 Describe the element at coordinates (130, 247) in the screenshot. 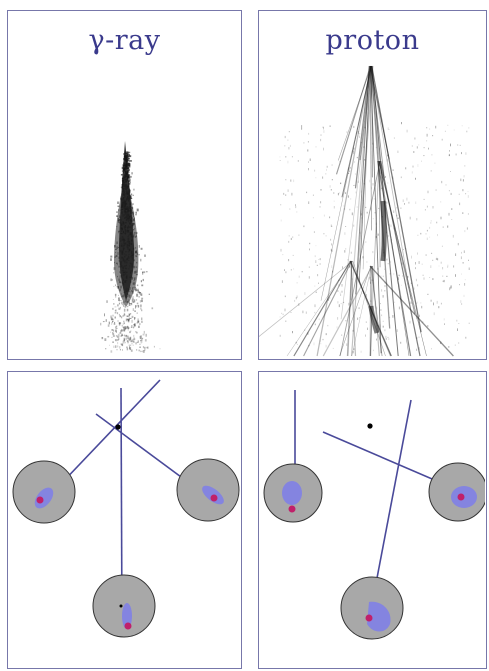

I see `gamma-shower-icon` at that location.